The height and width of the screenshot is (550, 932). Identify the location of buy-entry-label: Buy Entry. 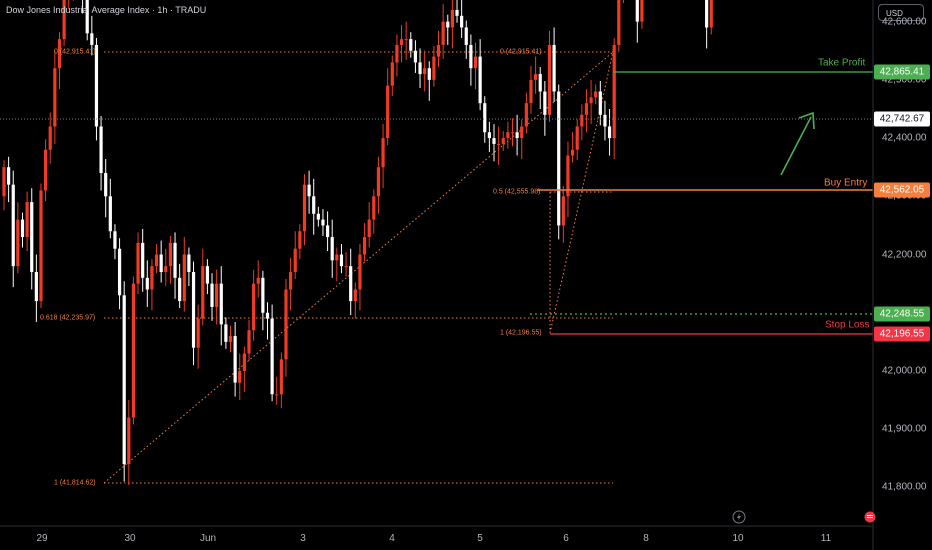
(846, 183).